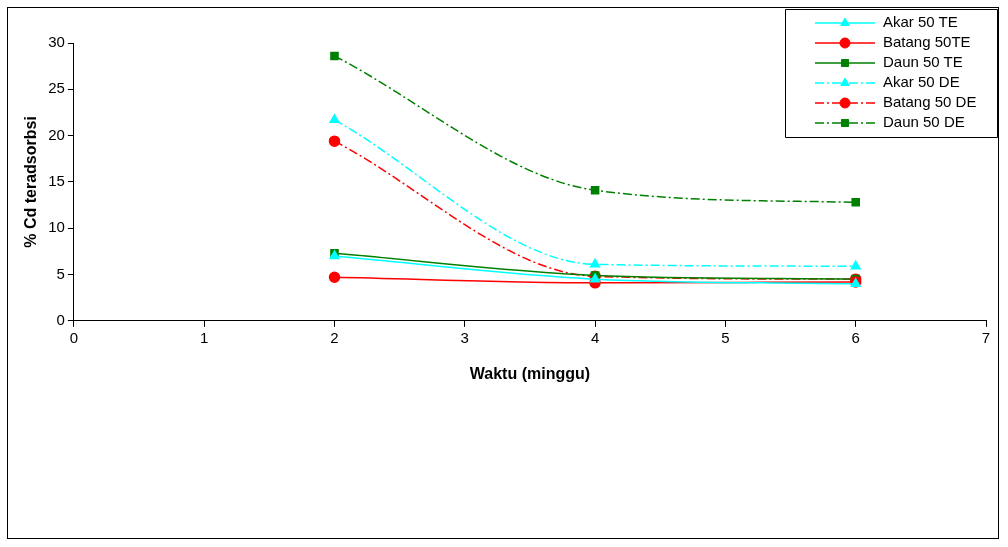  What do you see at coordinates (920, 22) in the screenshot?
I see `legend-label: Akar 50 TE` at bounding box center [920, 22].